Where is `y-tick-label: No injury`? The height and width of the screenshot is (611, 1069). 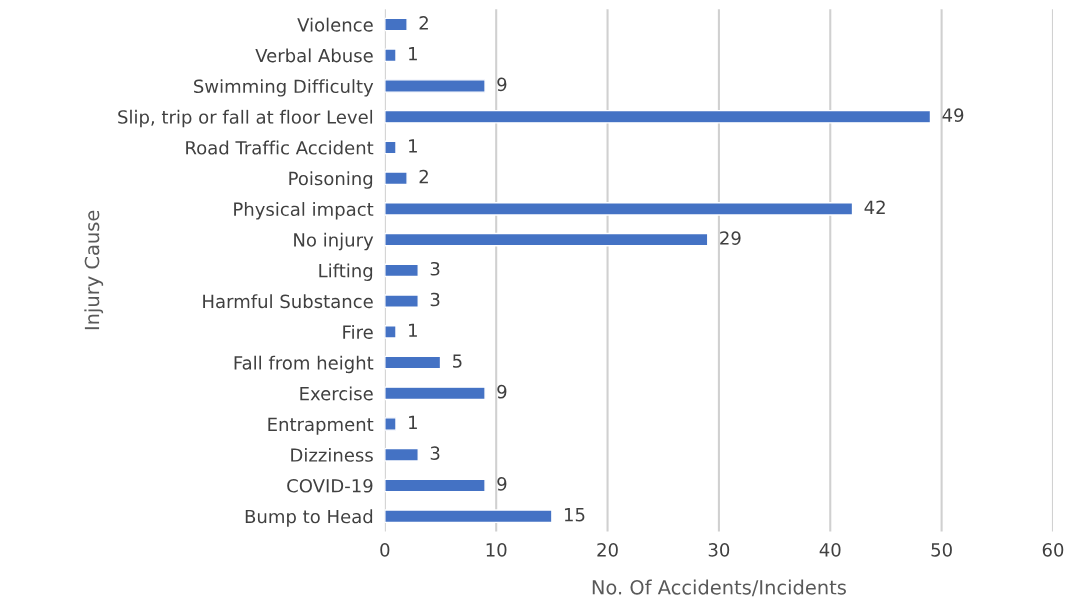 y-tick-label: No injury is located at coordinates (334, 241).